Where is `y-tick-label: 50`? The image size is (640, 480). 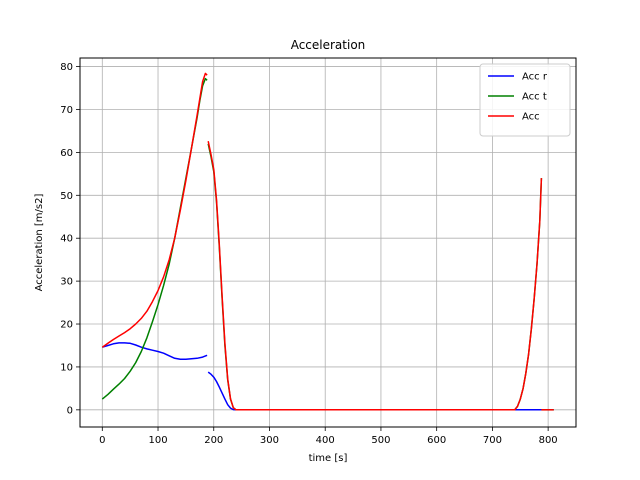
y-tick-label: 50 is located at coordinates (66, 196).